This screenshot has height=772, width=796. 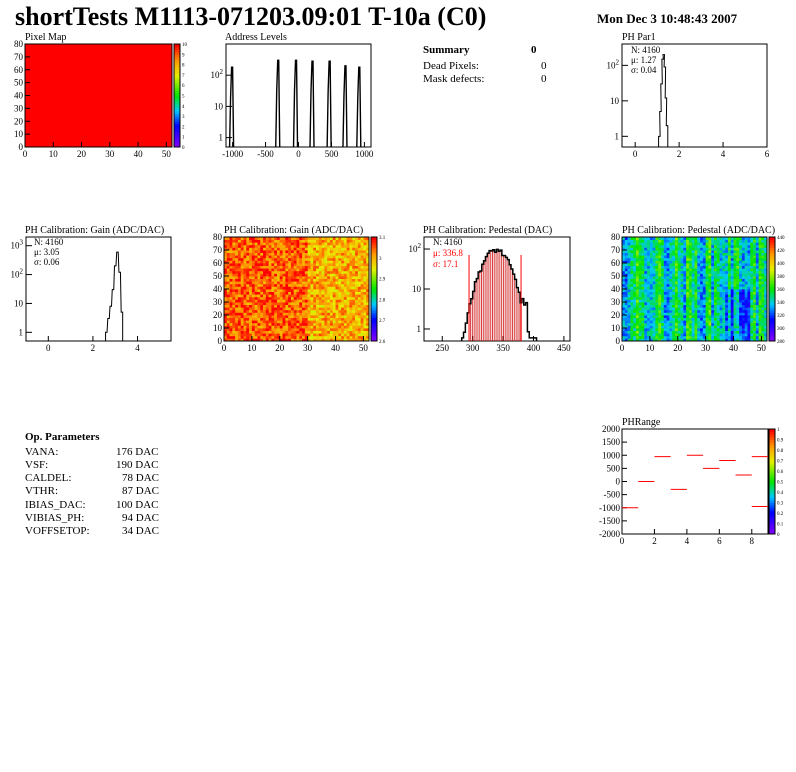 What do you see at coordinates (772, 431) in the screenshot?
I see `ph-range-palette-cell` at bounding box center [772, 431].